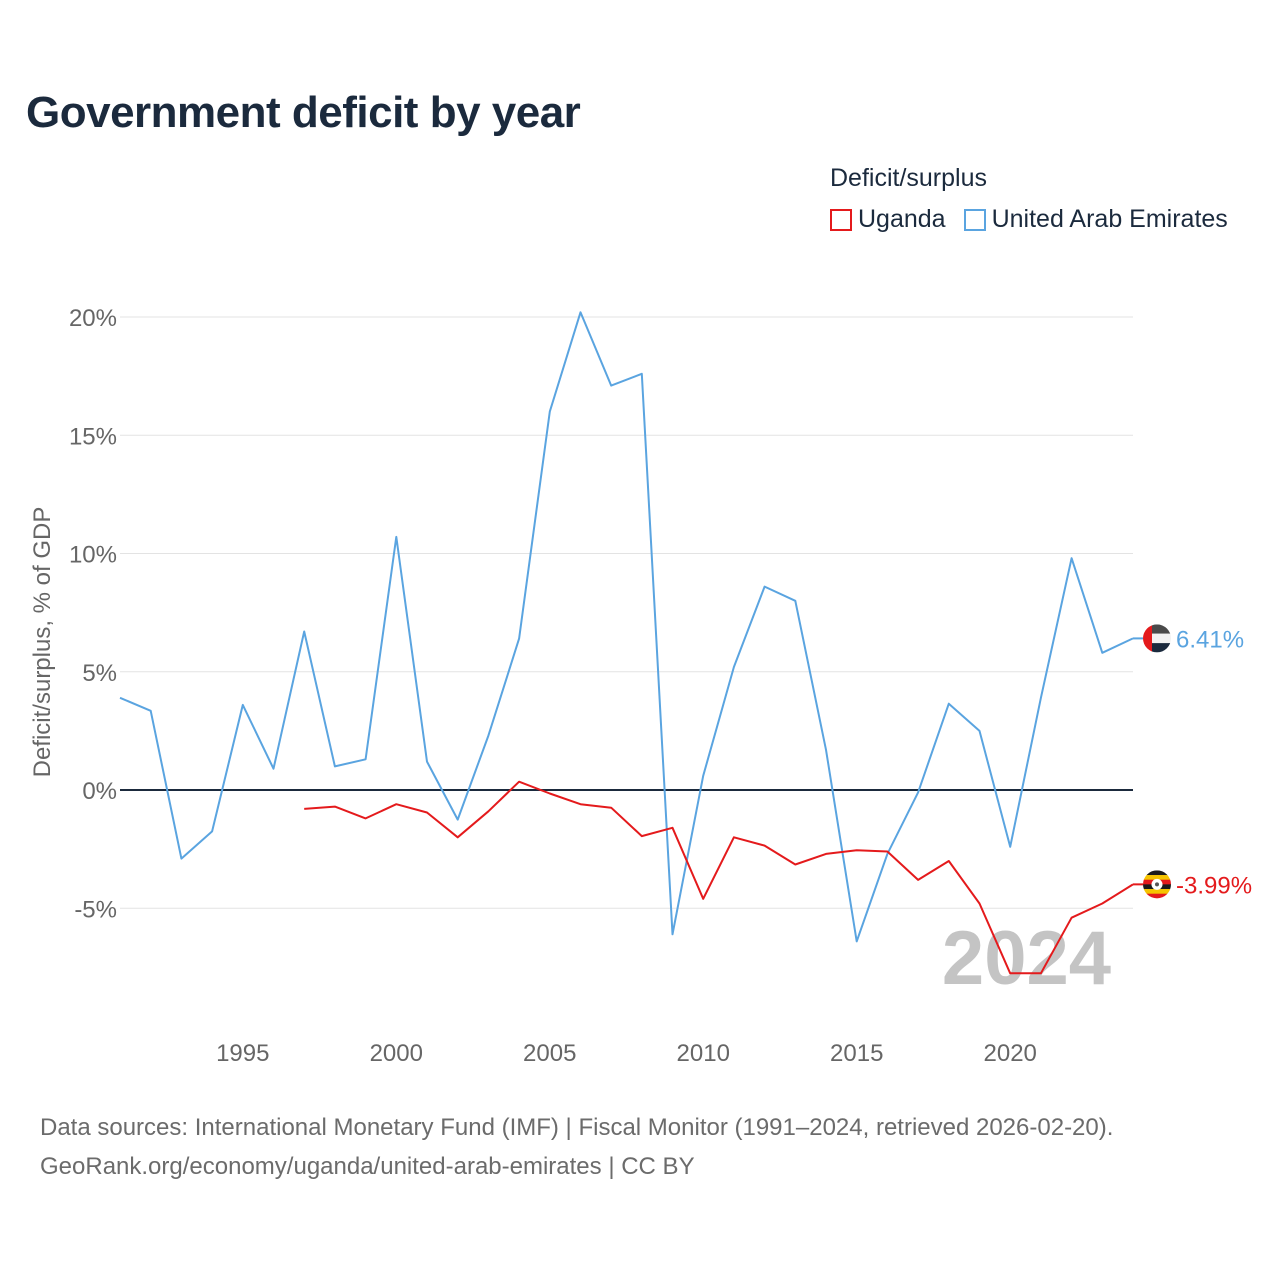 Image resolution: width=1280 pixels, height=1280 pixels. Describe the element at coordinates (841, 219) in the screenshot. I see `legend-swatch-uganda` at that location.